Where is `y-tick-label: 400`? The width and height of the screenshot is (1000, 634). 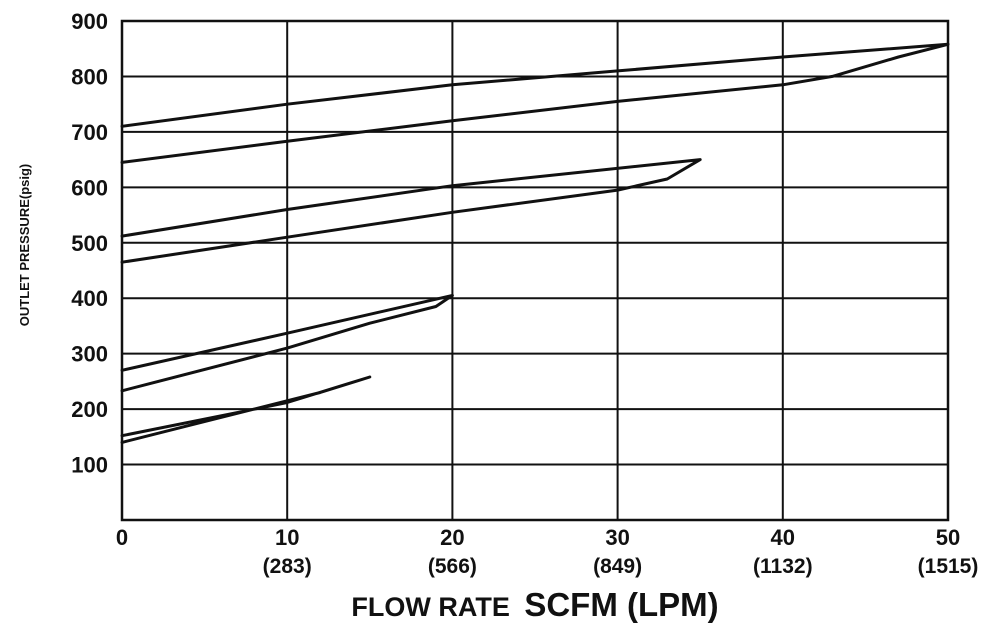
y-tick-label: 400 is located at coordinates (89, 298).